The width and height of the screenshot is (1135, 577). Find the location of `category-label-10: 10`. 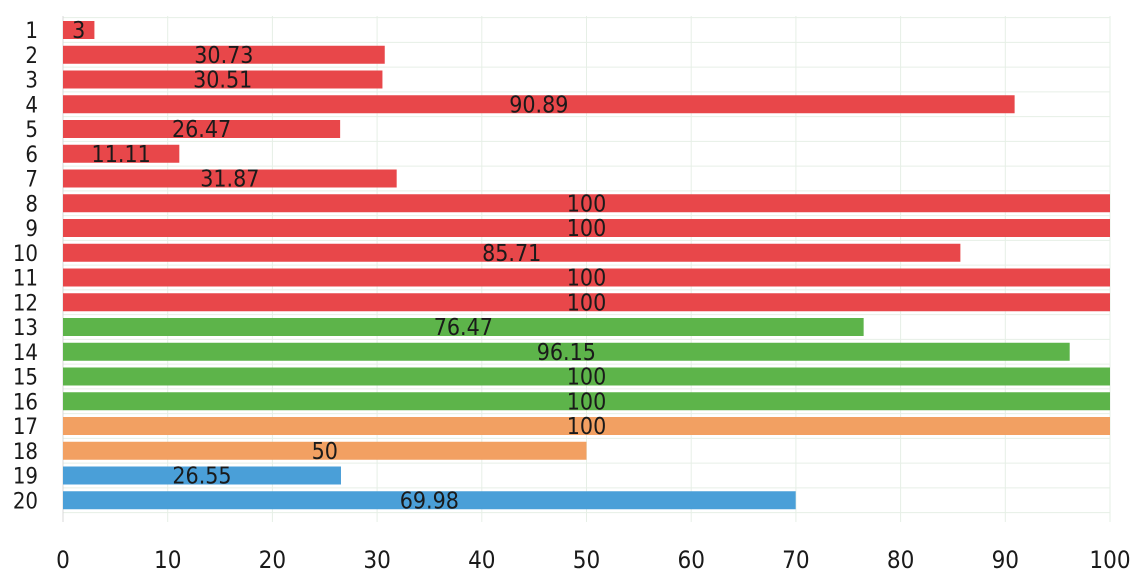

category-label-10: 10 is located at coordinates (25, 254).